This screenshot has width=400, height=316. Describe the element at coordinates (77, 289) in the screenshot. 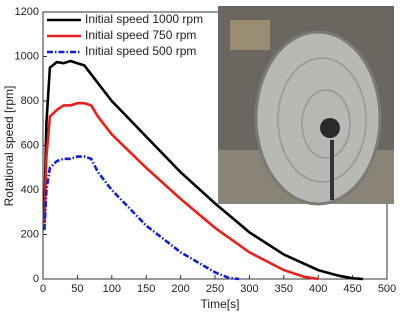

I see `x-tick-label: 50` at that location.